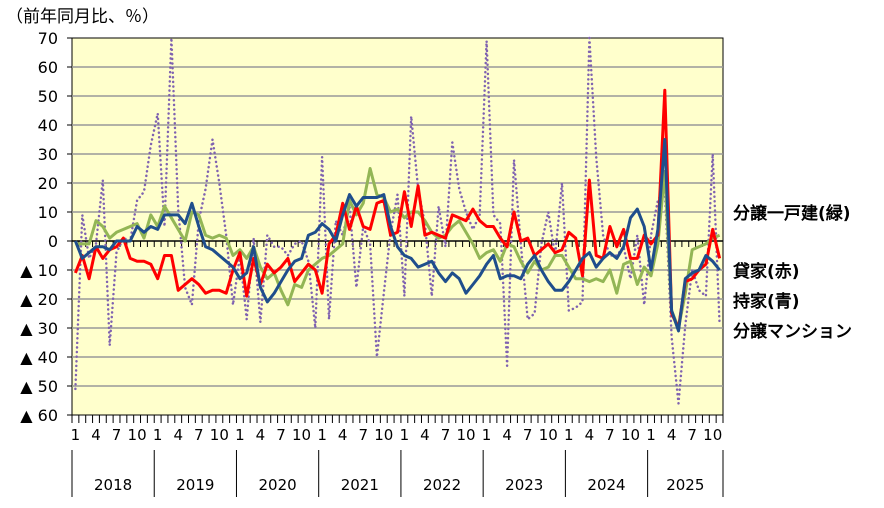  What do you see at coordinates (39, 299) in the screenshot?
I see `y-tick-label: ▲ 20` at bounding box center [39, 299].